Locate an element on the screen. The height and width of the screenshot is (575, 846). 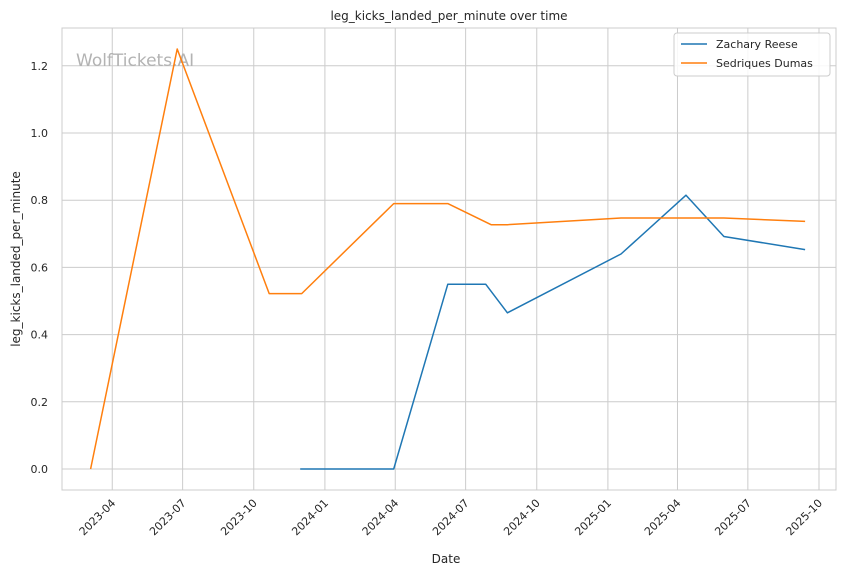
y-tick-label: 0.8 is located at coordinates (40, 200).